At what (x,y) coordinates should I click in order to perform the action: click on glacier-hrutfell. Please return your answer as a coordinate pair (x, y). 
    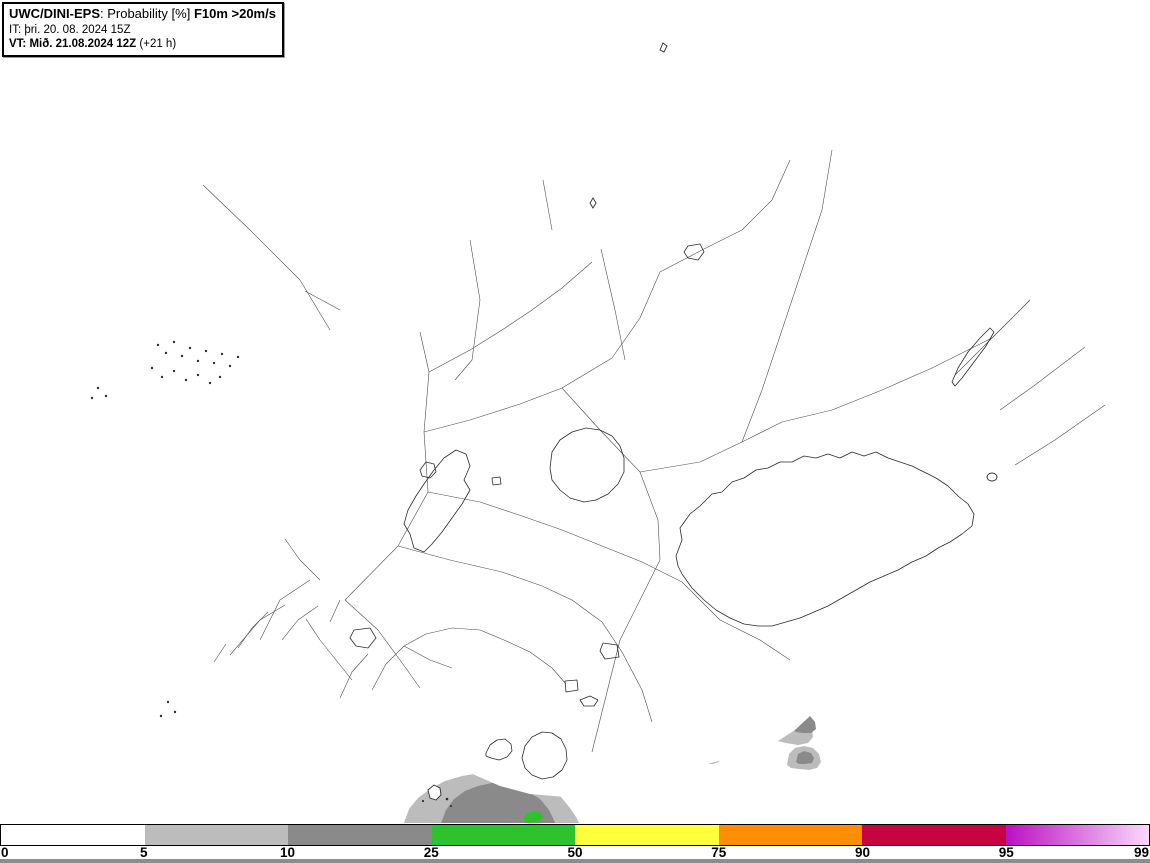
    Looking at the image, I should click on (496, 481).